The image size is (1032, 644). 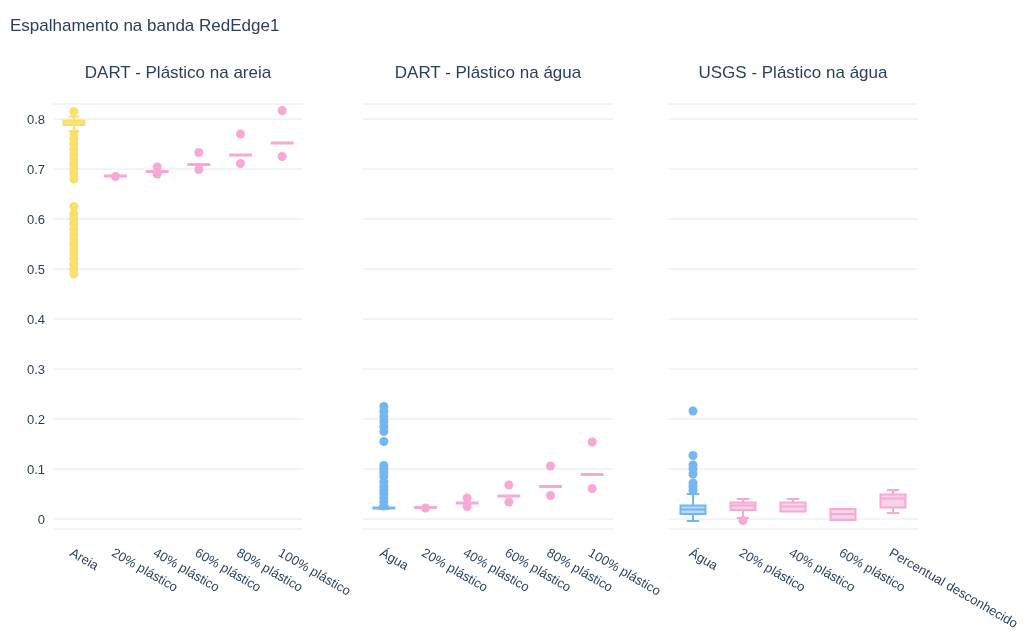 What do you see at coordinates (35, 169) in the screenshot?
I see `y-tick-label: 0.7` at bounding box center [35, 169].